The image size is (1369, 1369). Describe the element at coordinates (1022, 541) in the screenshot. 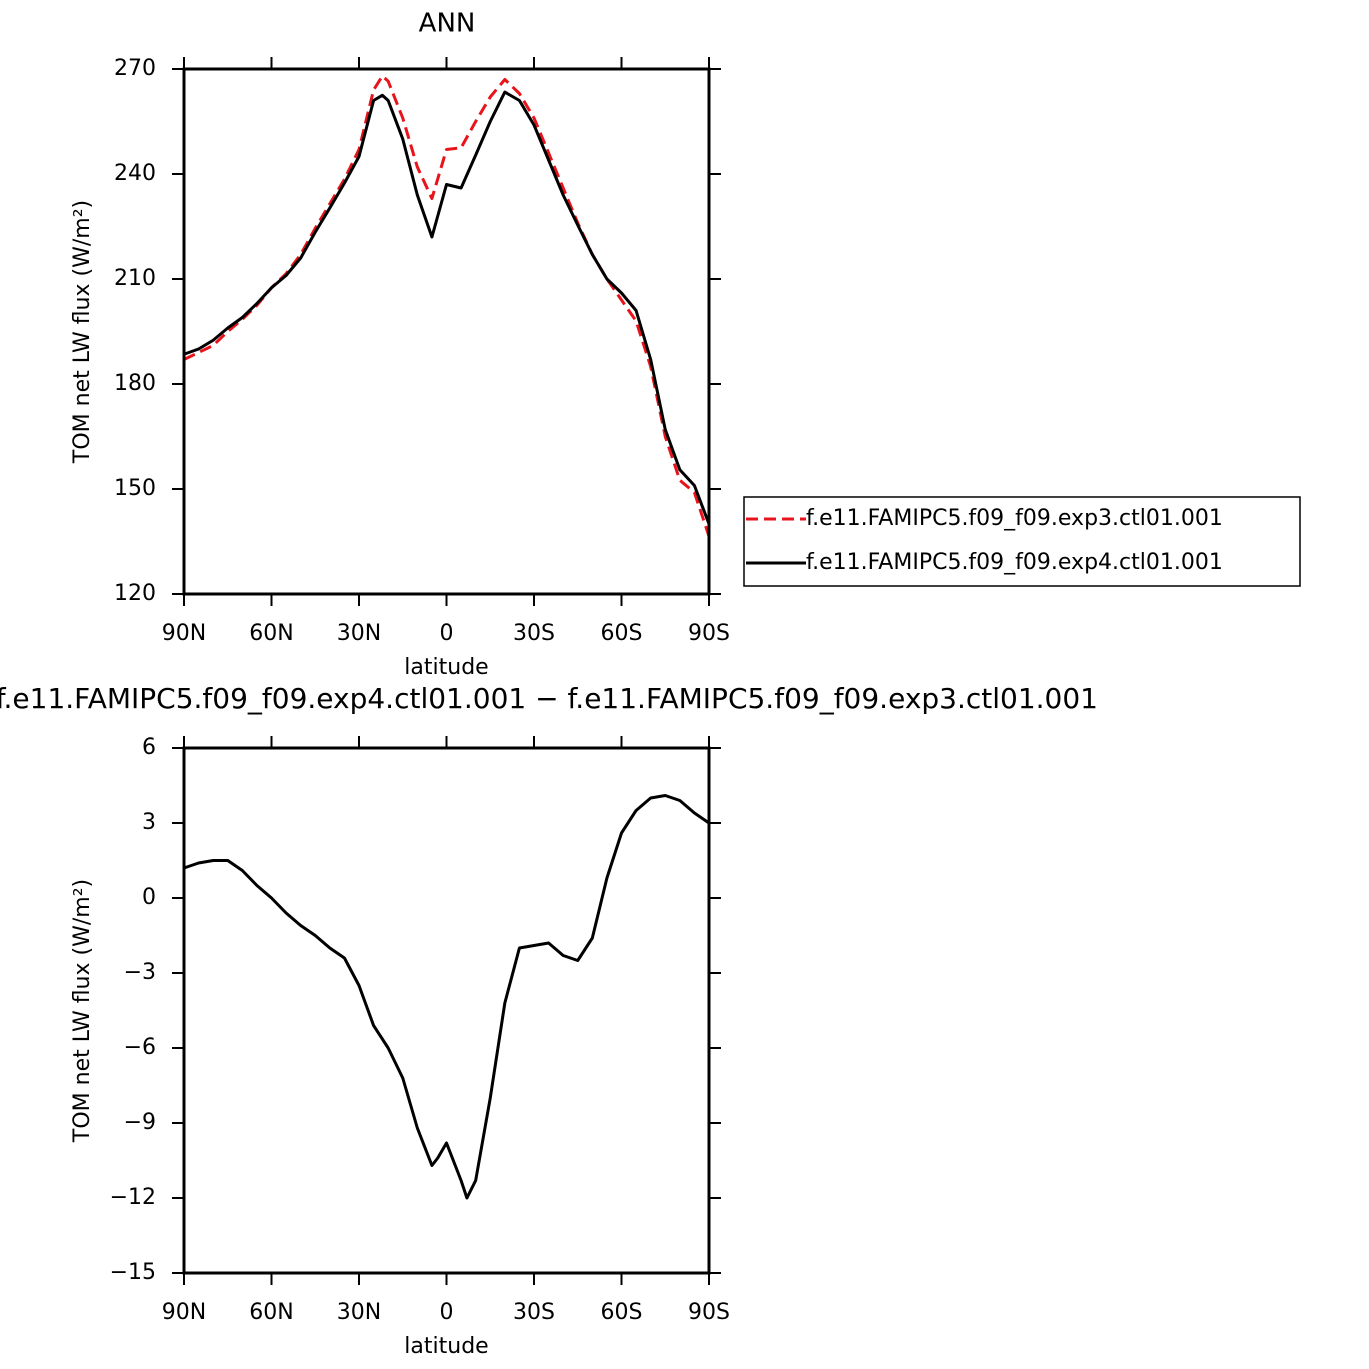

I see `legend-box` at that location.